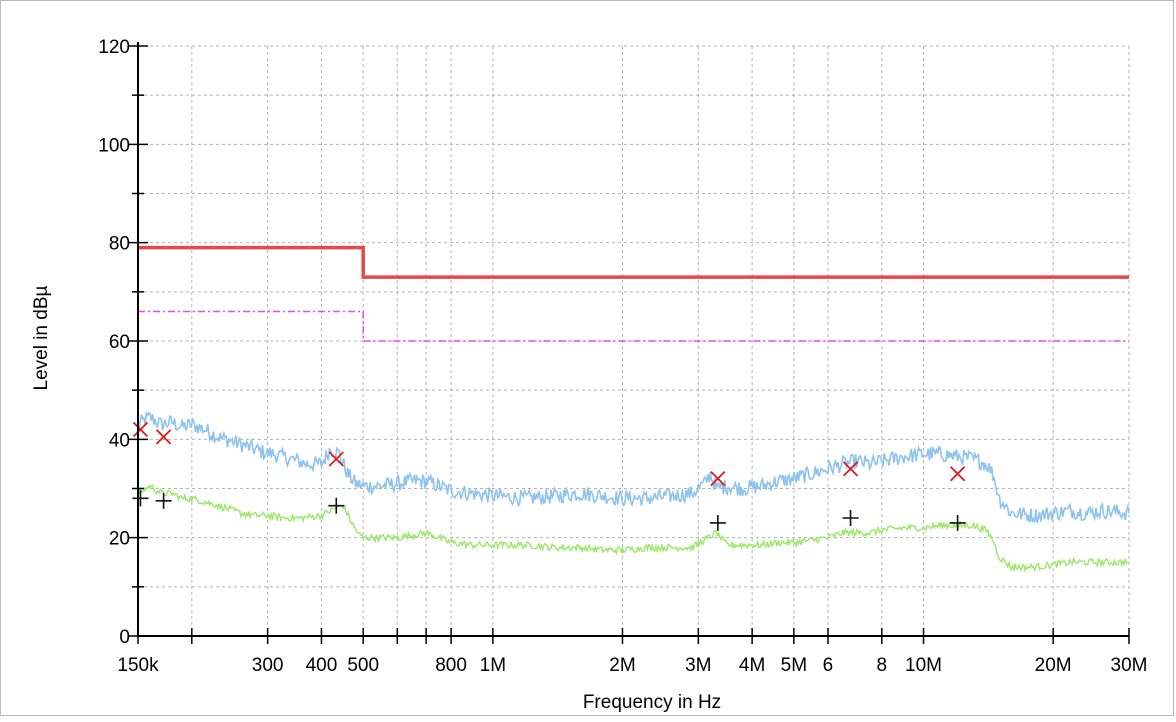 This screenshot has height=722, width=1176. Describe the element at coordinates (1129, 665) in the screenshot. I see `x-tick-label: 30M` at that location.